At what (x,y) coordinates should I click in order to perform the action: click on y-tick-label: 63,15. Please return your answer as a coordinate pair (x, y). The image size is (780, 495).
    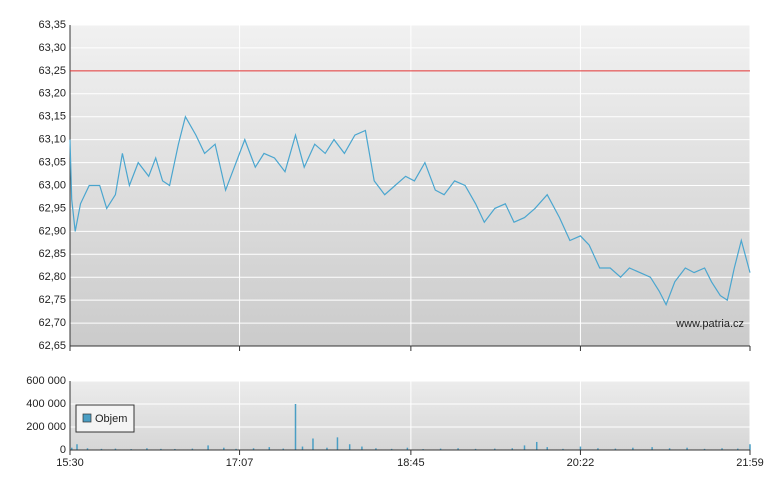
    Looking at the image, I should click on (52, 117).